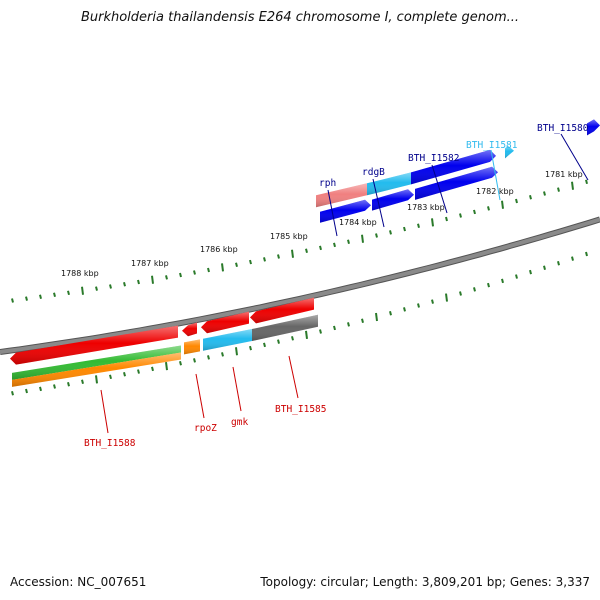 Image resolution: width=600 pixels, height=600 pixels. What do you see at coordinates (219, 249) in the screenshot?
I see `scale-label-1786: 1786 kbp` at bounding box center [219, 249].